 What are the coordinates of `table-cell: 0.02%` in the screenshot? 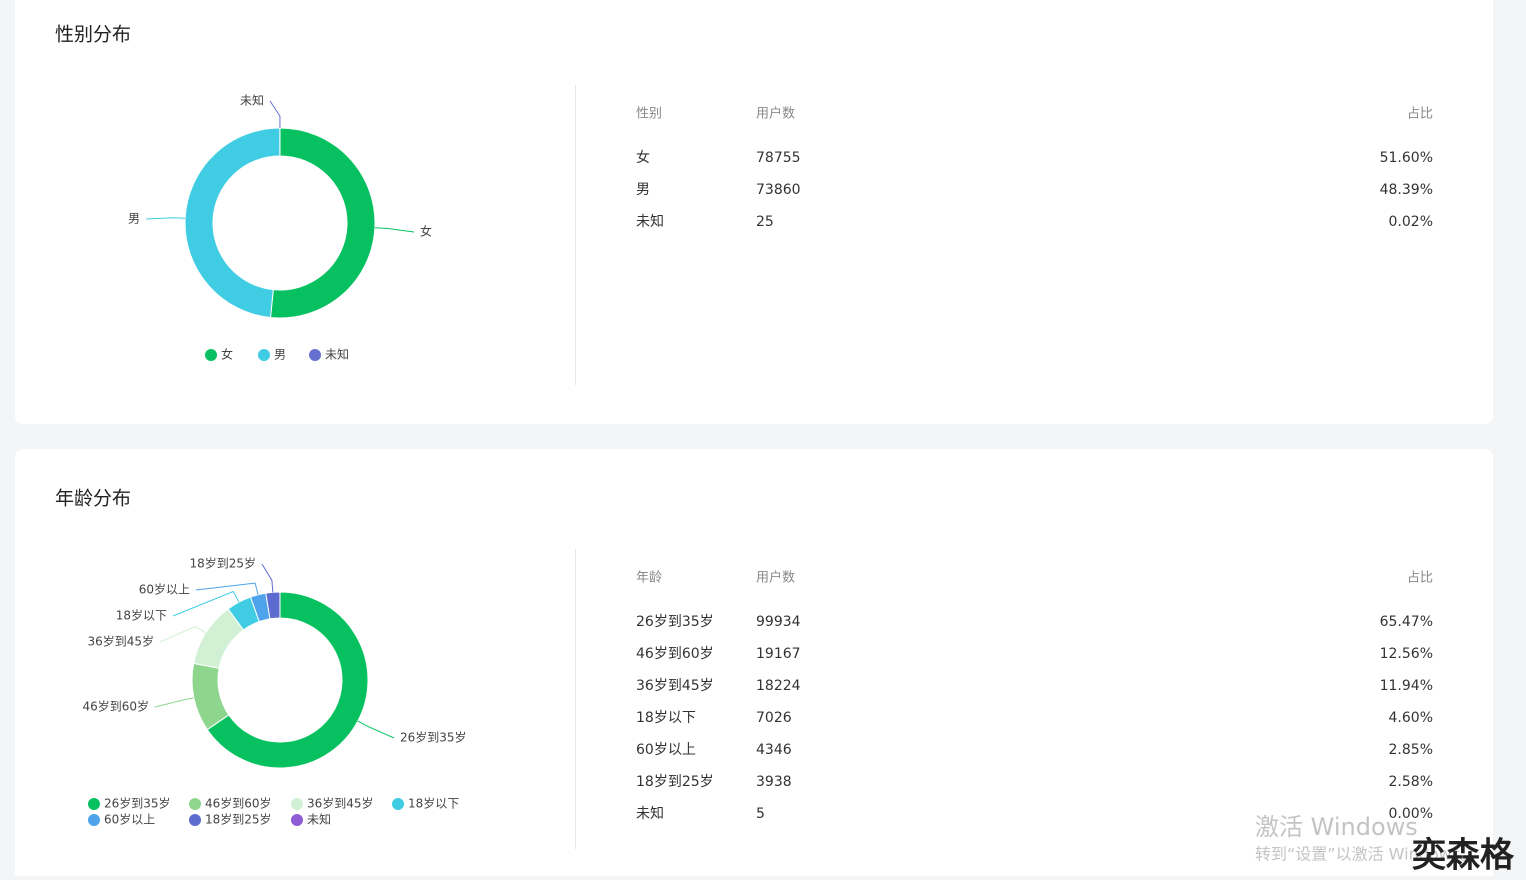 It's located at (1411, 222).